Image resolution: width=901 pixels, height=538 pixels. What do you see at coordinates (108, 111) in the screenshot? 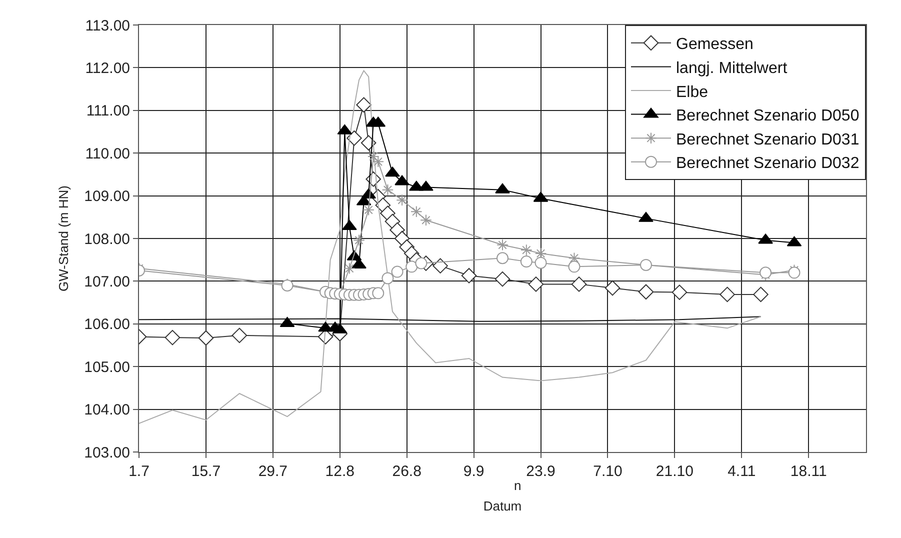
I see `y-tick-label: 111.00` at bounding box center [108, 111].